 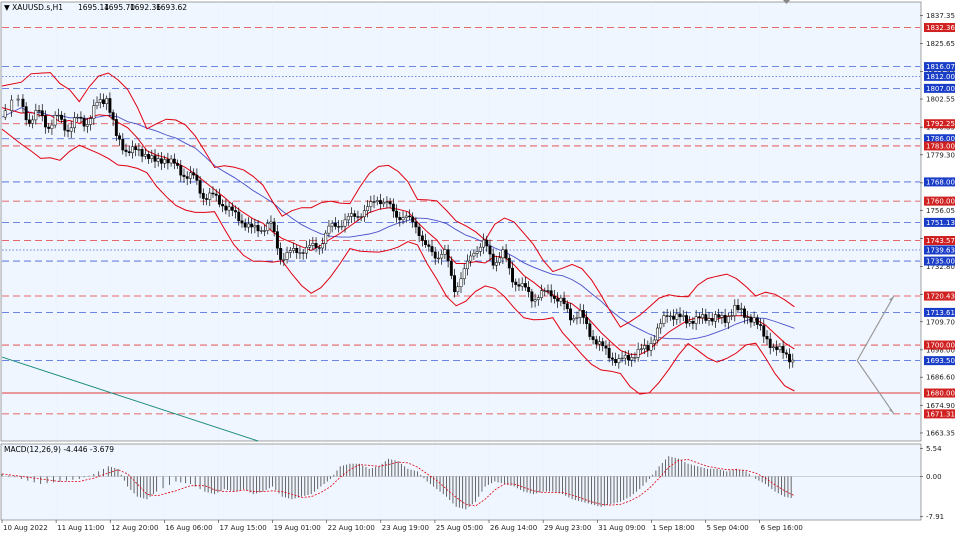 I want to click on level-badge-label: 1720.43, so click(x=940, y=297).